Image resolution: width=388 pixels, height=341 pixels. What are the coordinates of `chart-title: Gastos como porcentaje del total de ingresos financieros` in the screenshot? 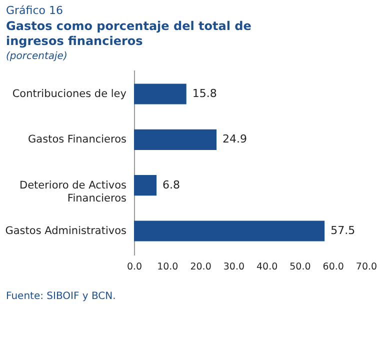 It's located at (129, 34).